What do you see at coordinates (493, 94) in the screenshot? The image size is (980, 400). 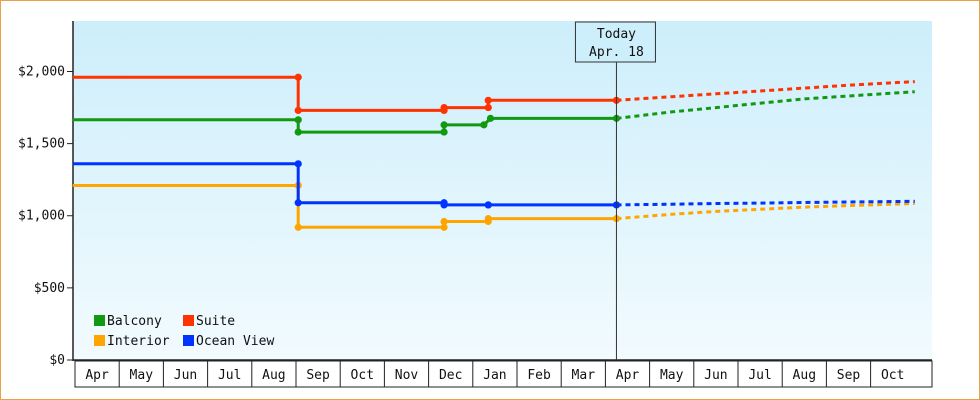 I see `series-suite` at bounding box center [493, 94].